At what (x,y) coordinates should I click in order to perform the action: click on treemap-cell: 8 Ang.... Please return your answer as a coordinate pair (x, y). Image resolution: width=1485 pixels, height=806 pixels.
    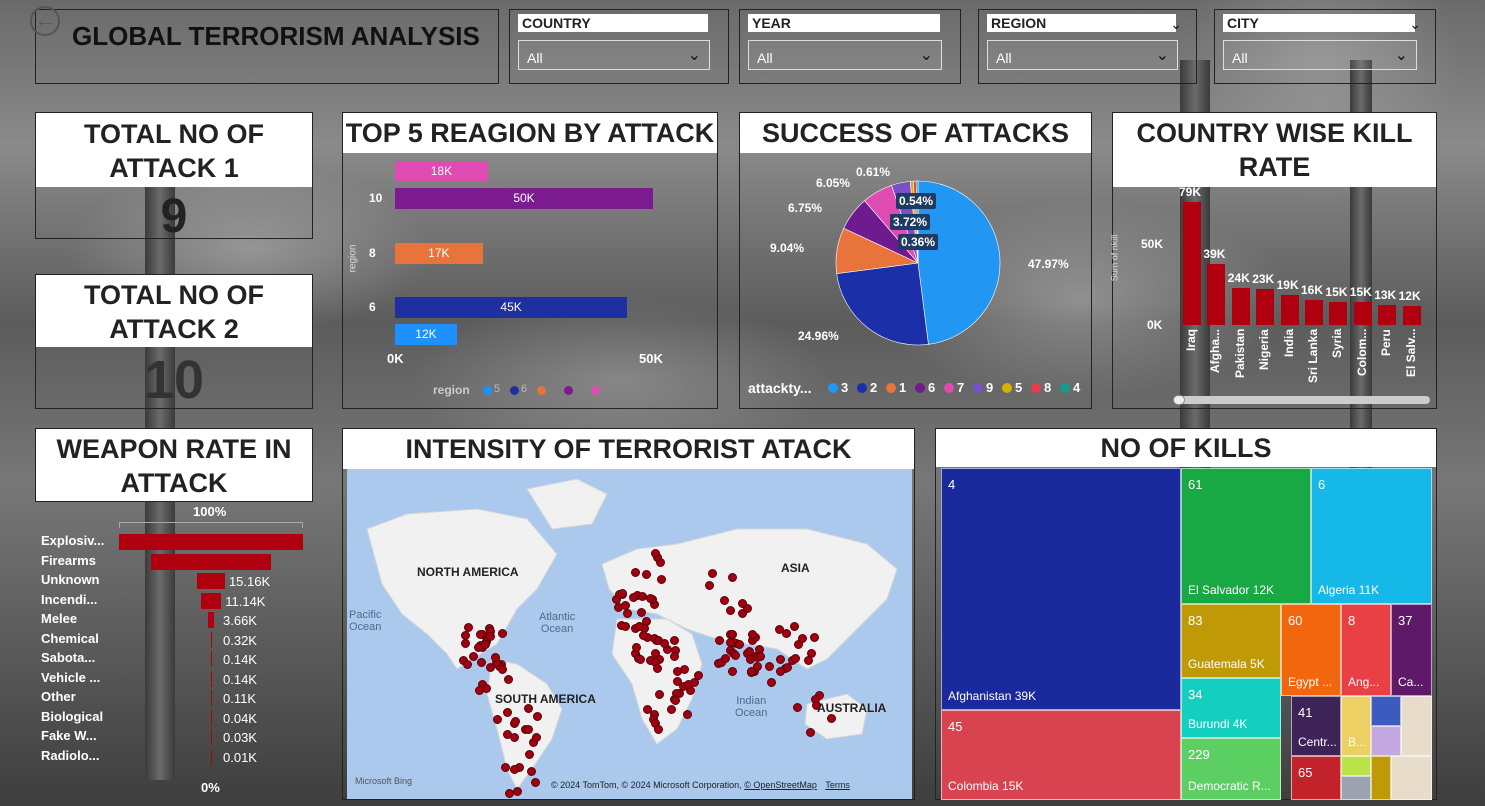
    Looking at the image, I should click on (1366, 650).